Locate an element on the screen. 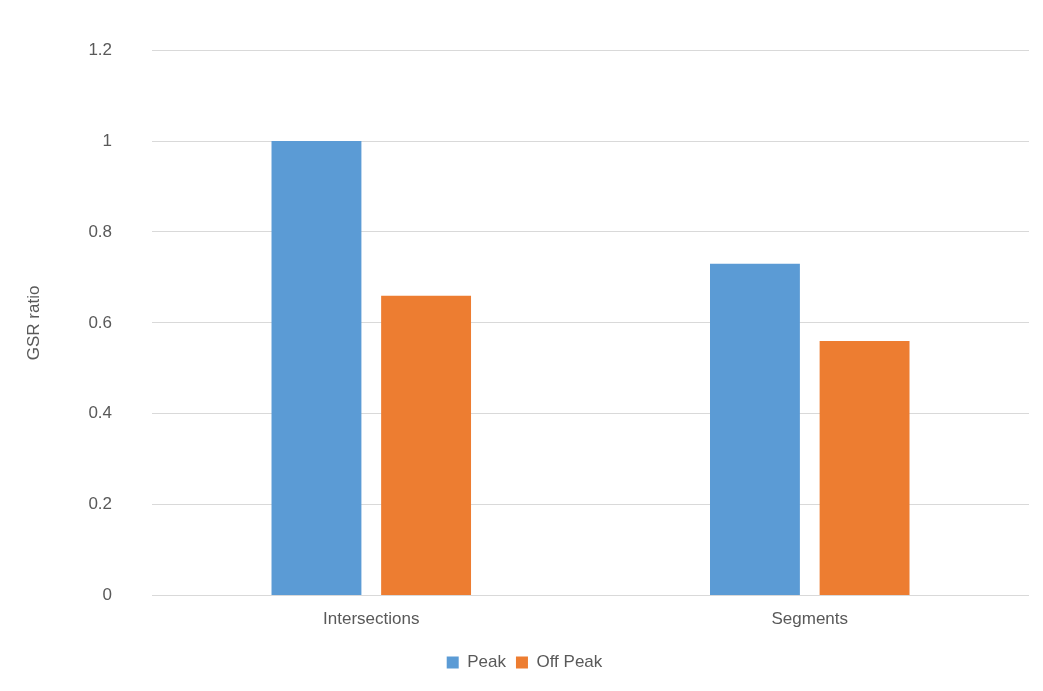 The width and height of the screenshot is (1043, 691). y-tick-label: 0 is located at coordinates (107, 595).